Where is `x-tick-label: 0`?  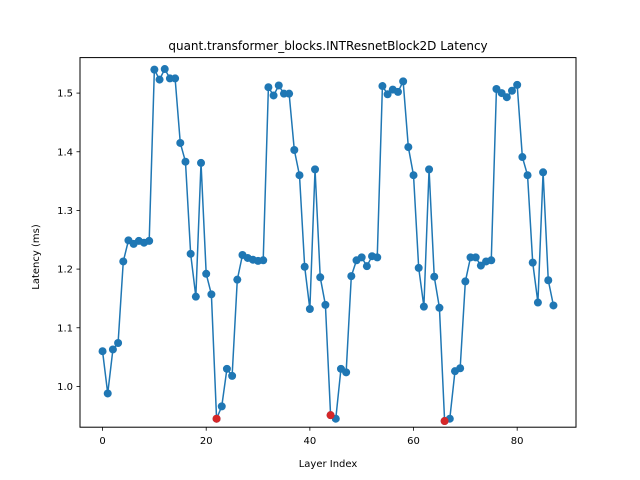
x-tick-label: 0 is located at coordinates (102, 441).